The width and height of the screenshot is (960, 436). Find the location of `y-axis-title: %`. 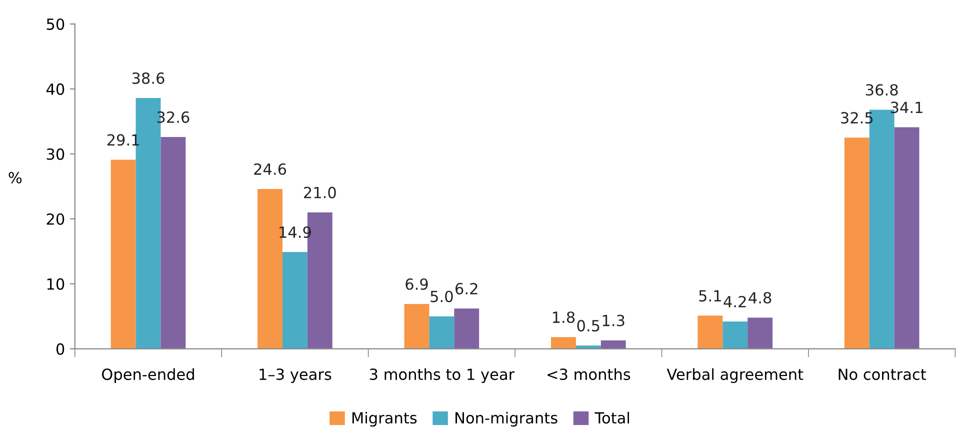

y-axis-title: % is located at coordinates (15, 178).